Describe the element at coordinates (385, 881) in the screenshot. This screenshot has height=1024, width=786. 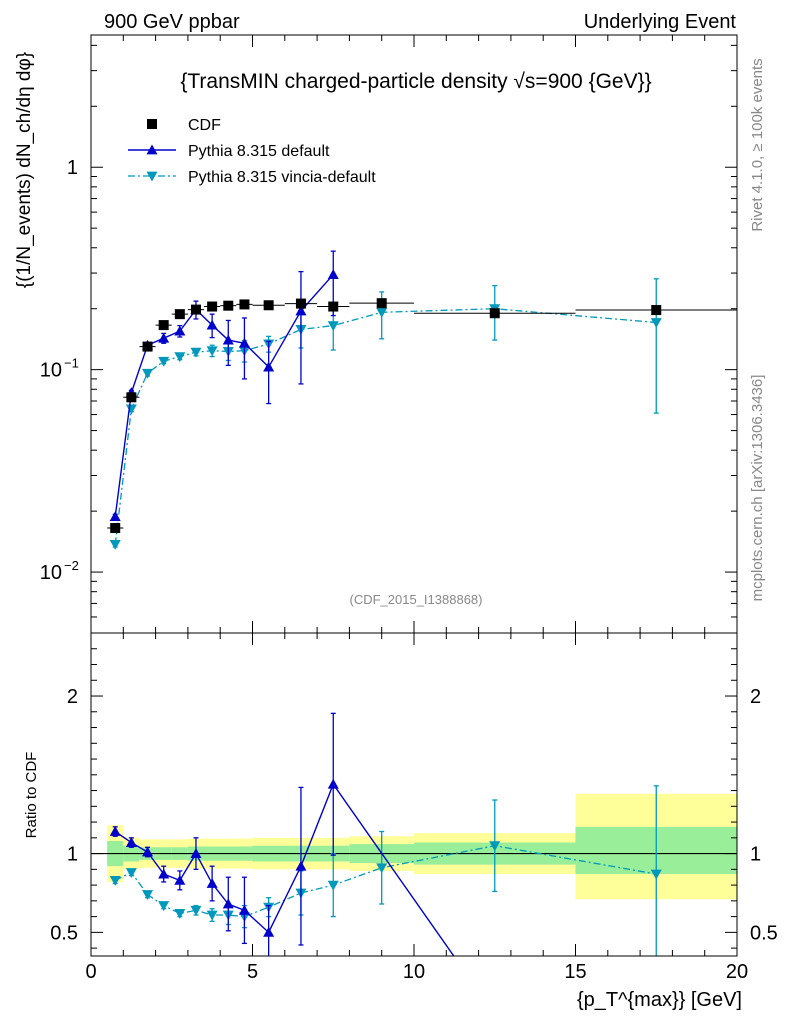
I see `ratio-vincia-line` at that location.